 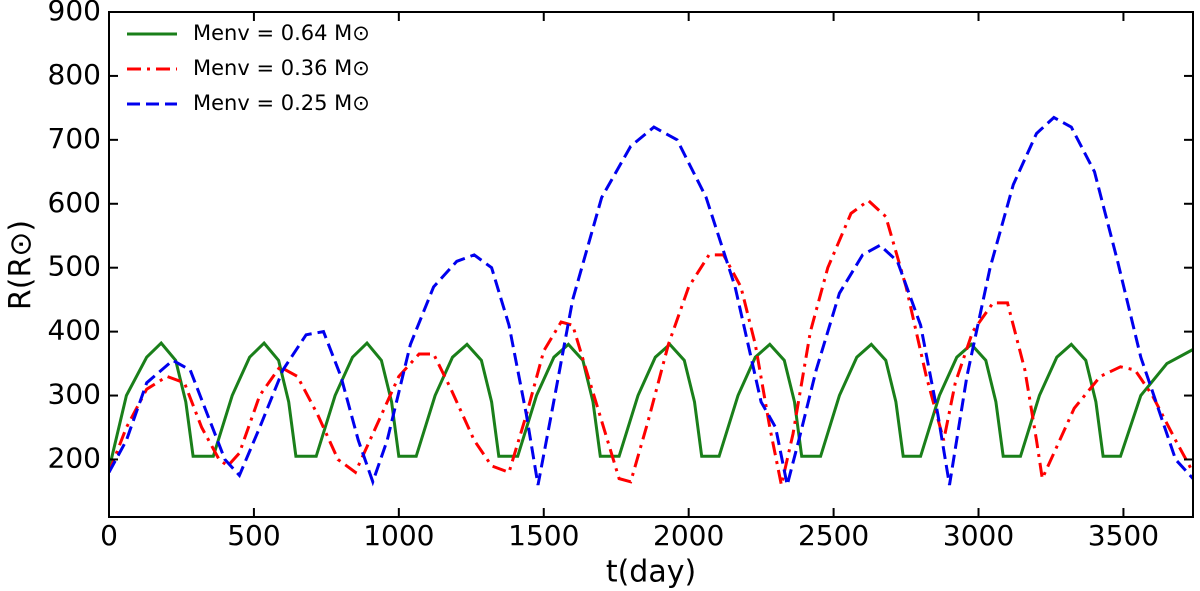 What do you see at coordinates (281, 33) in the screenshot?
I see `legend-label: Menv = 0.64 M⊙` at bounding box center [281, 33].